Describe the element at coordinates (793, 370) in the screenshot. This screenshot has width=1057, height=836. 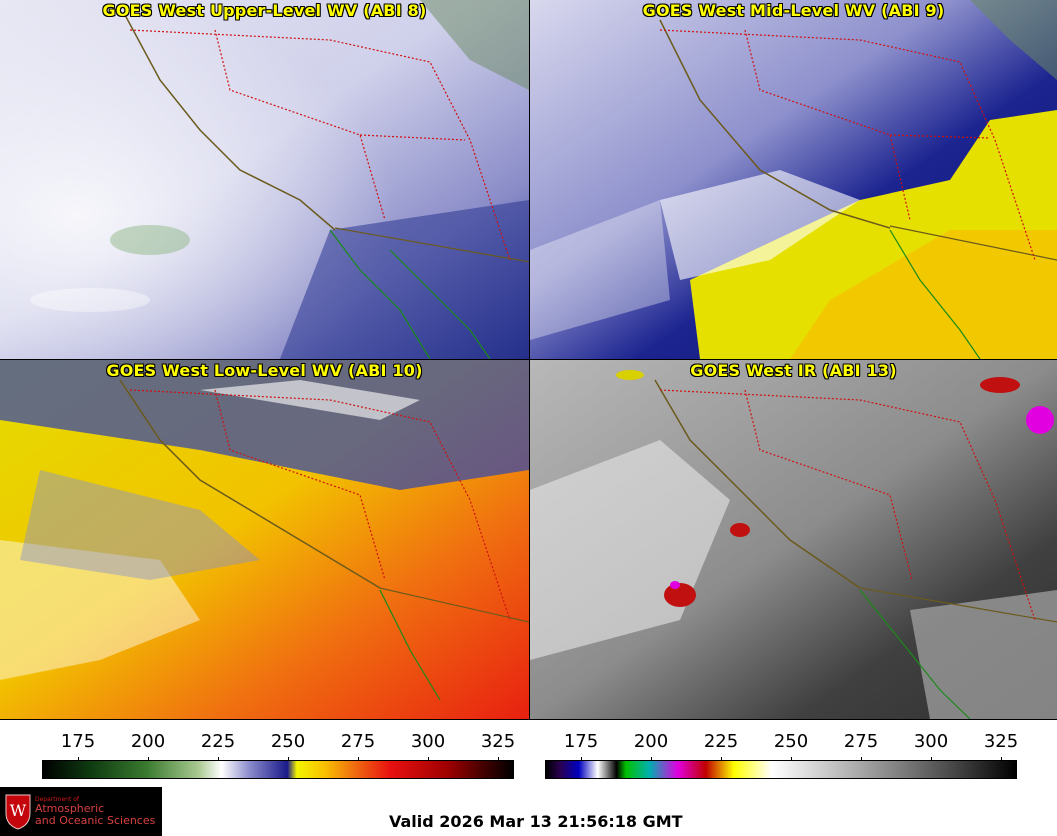
I see `ir-title: GOES West IR (ABI 13)` at that location.